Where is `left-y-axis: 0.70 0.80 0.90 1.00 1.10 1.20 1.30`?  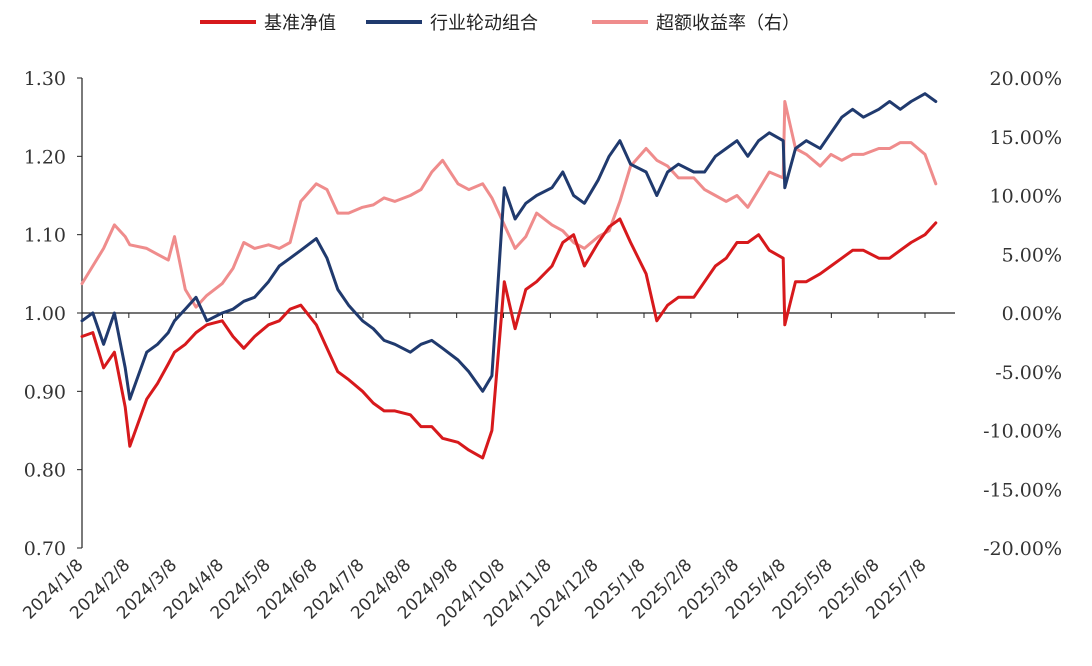 left-y-axis: 0.70 0.80 0.90 1.00 1.10 1.20 1.30 is located at coordinates (53, 314).